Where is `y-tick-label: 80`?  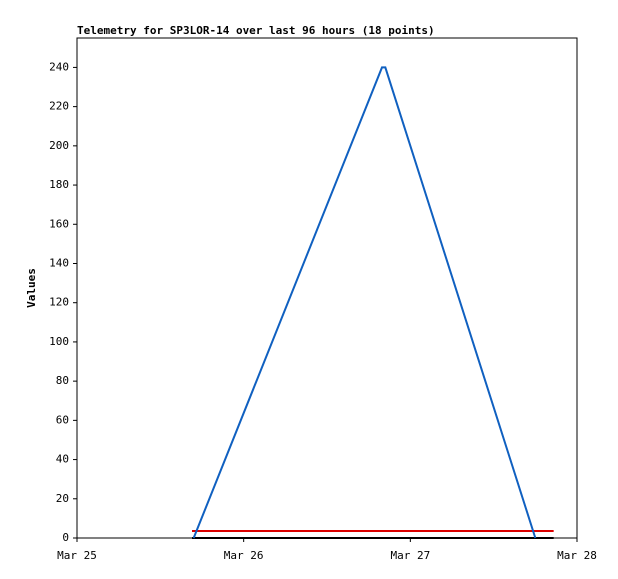 y-tick-label: 80 is located at coordinates (62, 380).